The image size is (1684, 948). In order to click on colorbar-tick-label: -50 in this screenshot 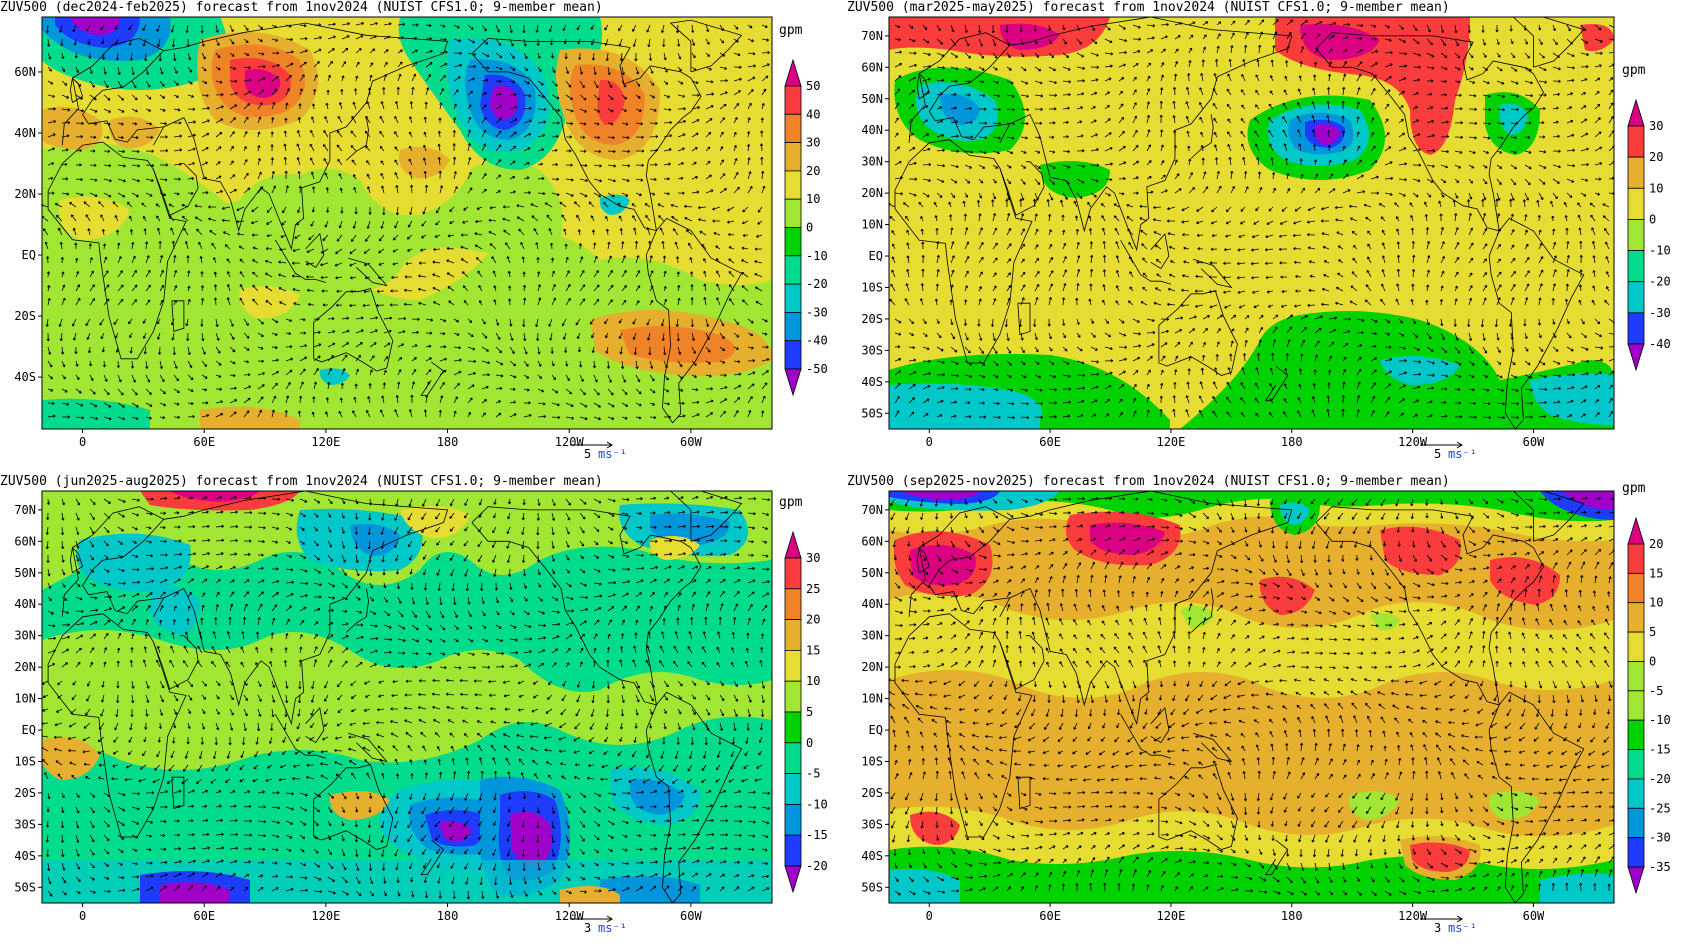, I will do `click(817, 369)`.